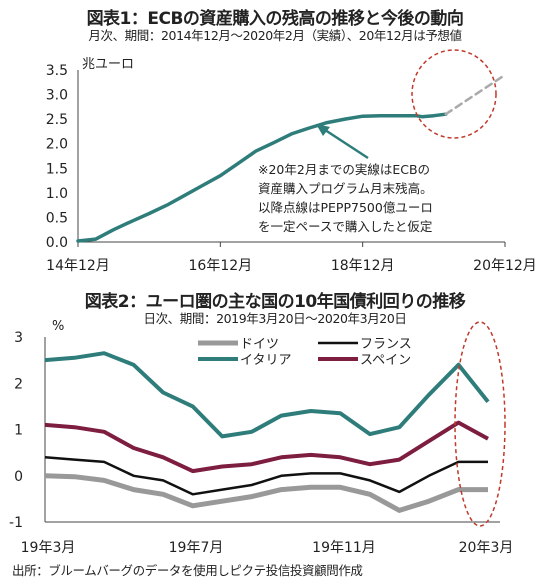 This screenshot has width=550, height=581. What do you see at coordinates (57, 120) in the screenshot?
I see `chart1-y-tick-label: 2.5` at bounding box center [57, 120].